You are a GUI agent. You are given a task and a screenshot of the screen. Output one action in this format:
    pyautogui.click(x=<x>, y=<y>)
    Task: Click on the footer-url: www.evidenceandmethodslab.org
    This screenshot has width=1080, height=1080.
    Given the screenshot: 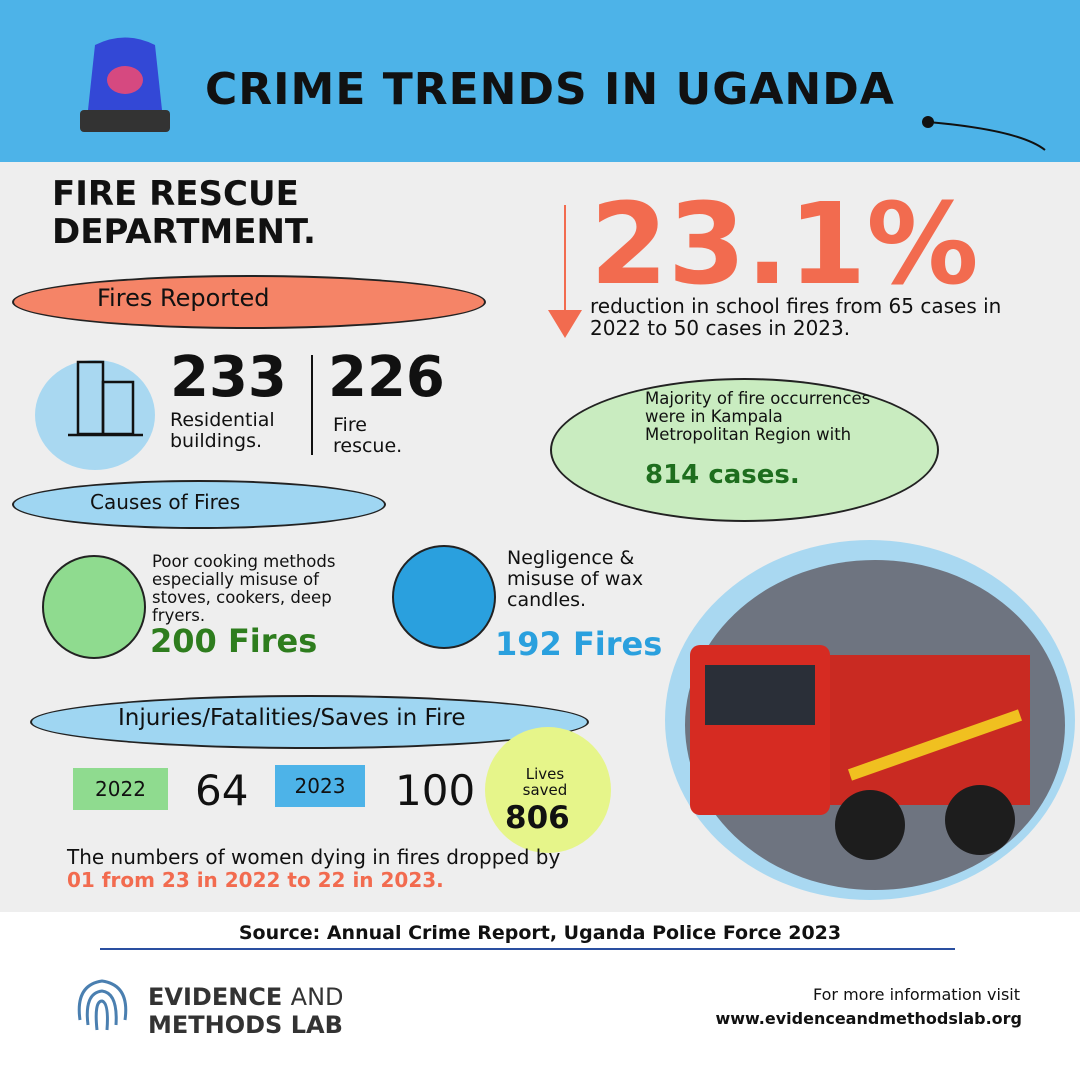 What is the action you would take?
    pyautogui.click(x=868, y=1018)
    